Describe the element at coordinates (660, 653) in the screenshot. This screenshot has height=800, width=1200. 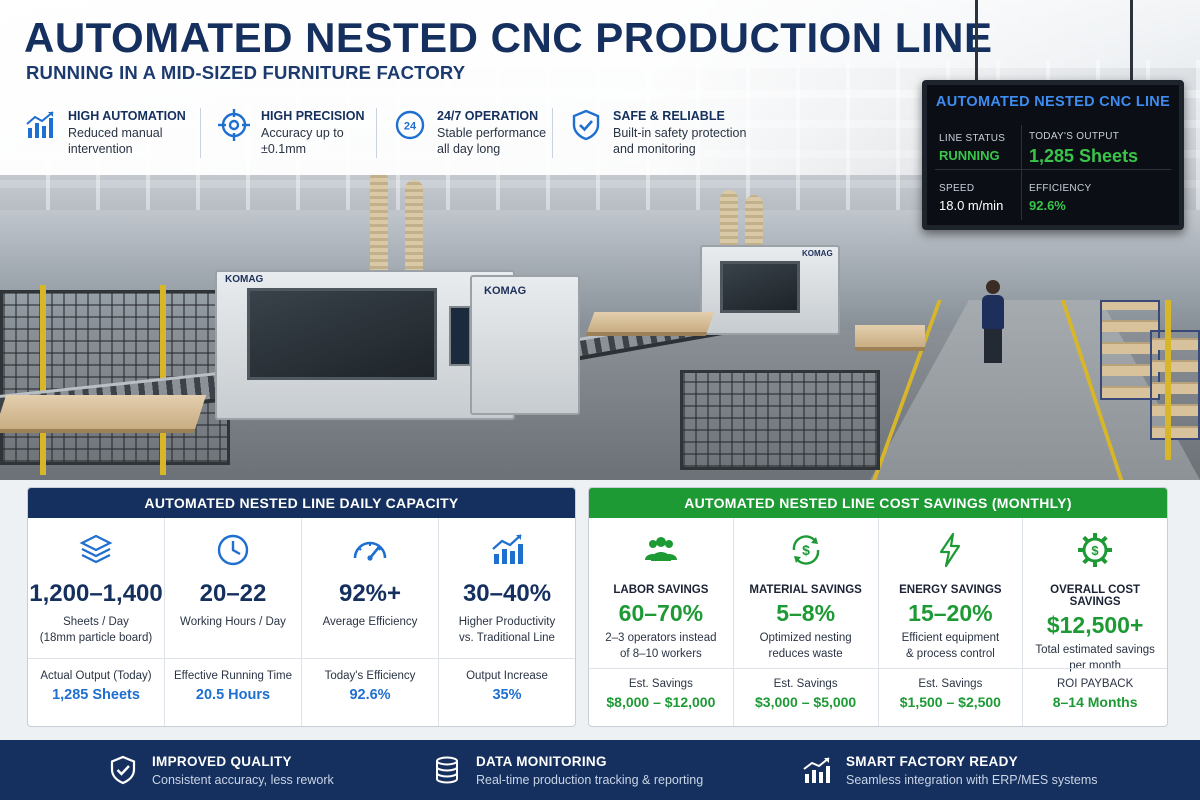
I see `savings-desc: of 8–10 workers` at that location.